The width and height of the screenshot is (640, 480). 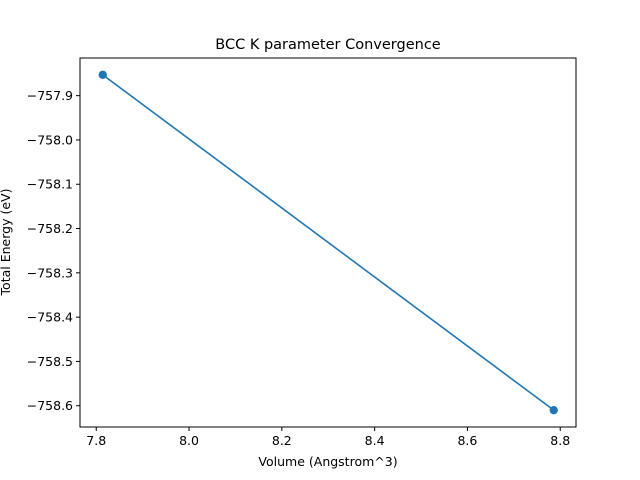 What do you see at coordinates (50, 95) in the screenshot?
I see `y-tick-label: −757.9` at bounding box center [50, 95].